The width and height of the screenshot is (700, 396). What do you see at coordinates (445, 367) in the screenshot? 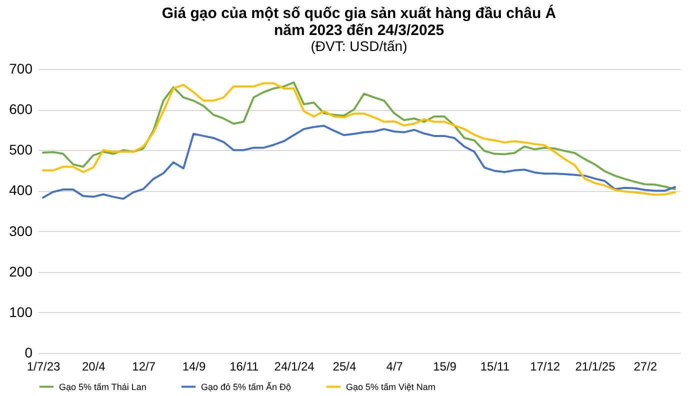
I see `x-tick-label: 15/9` at bounding box center [445, 367].